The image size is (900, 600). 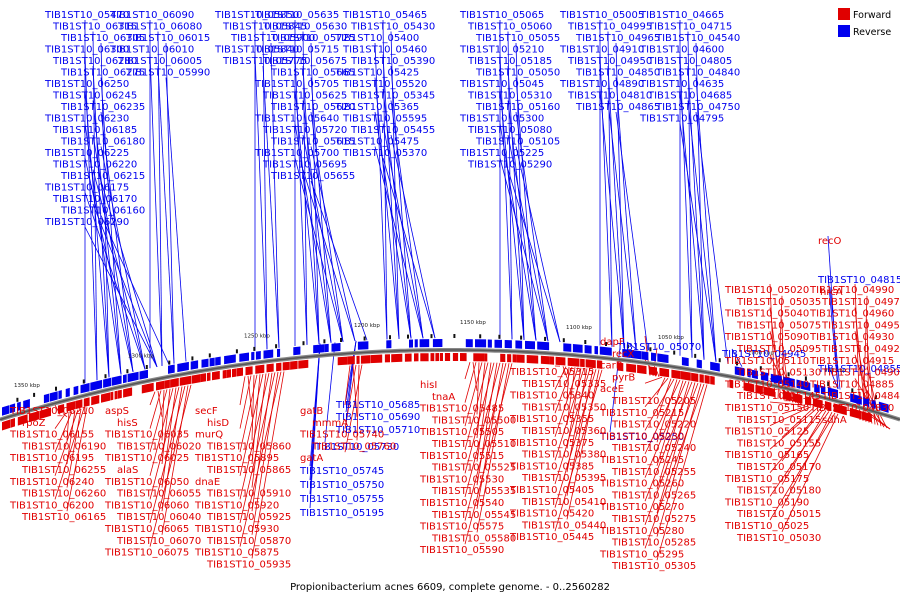 What do you see at coordinates (872, 15) in the screenshot?
I see `legend-forward-label: Forward` at bounding box center [872, 15].